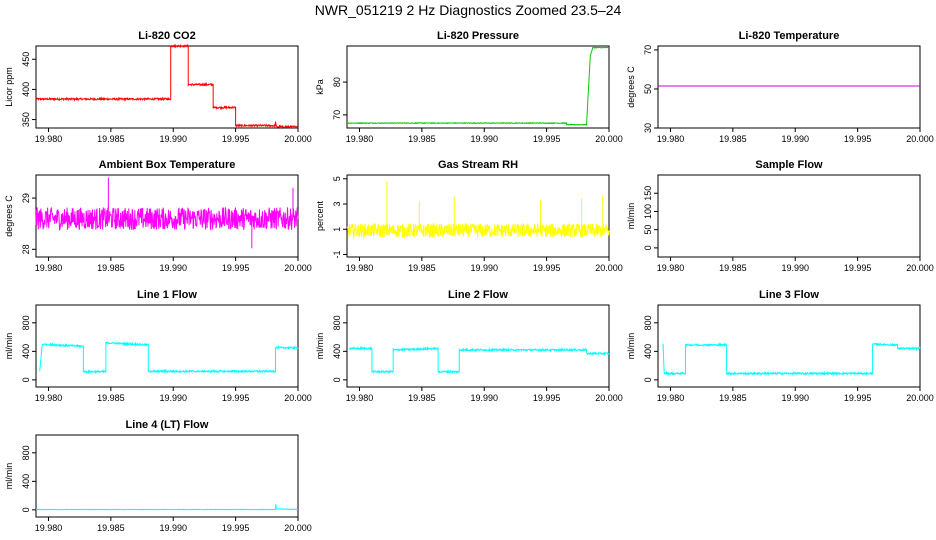  Describe the element at coordinates (26, 198) in the screenshot. I see `y-tick-label: 29` at that location.